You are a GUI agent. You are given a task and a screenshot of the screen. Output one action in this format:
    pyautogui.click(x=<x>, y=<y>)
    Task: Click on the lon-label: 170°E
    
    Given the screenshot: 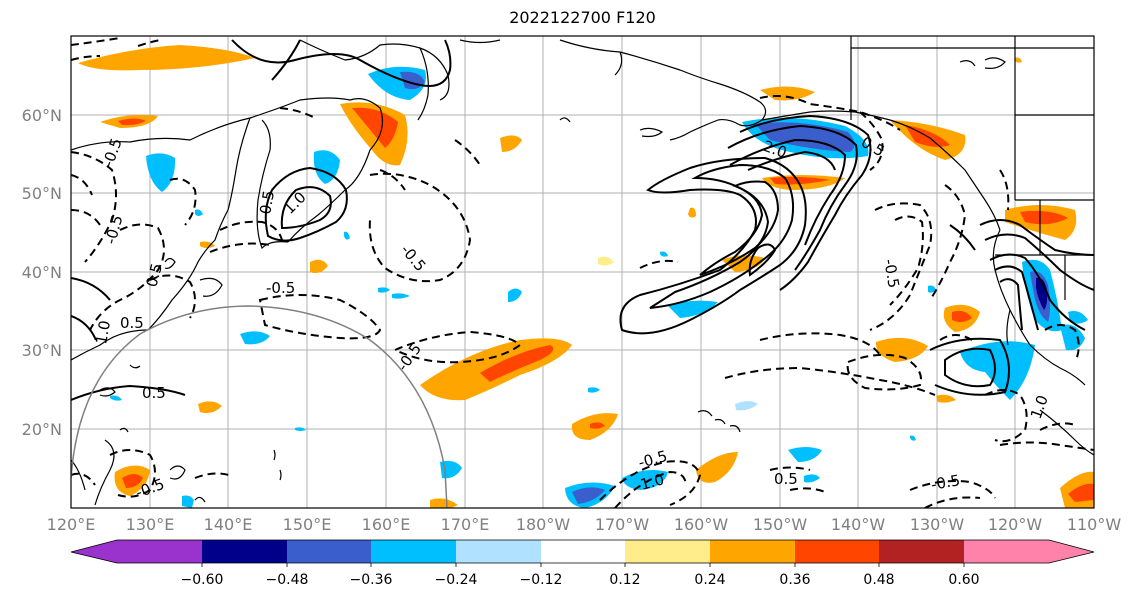 What is the action you would take?
    pyautogui.click(x=465, y=524)
    